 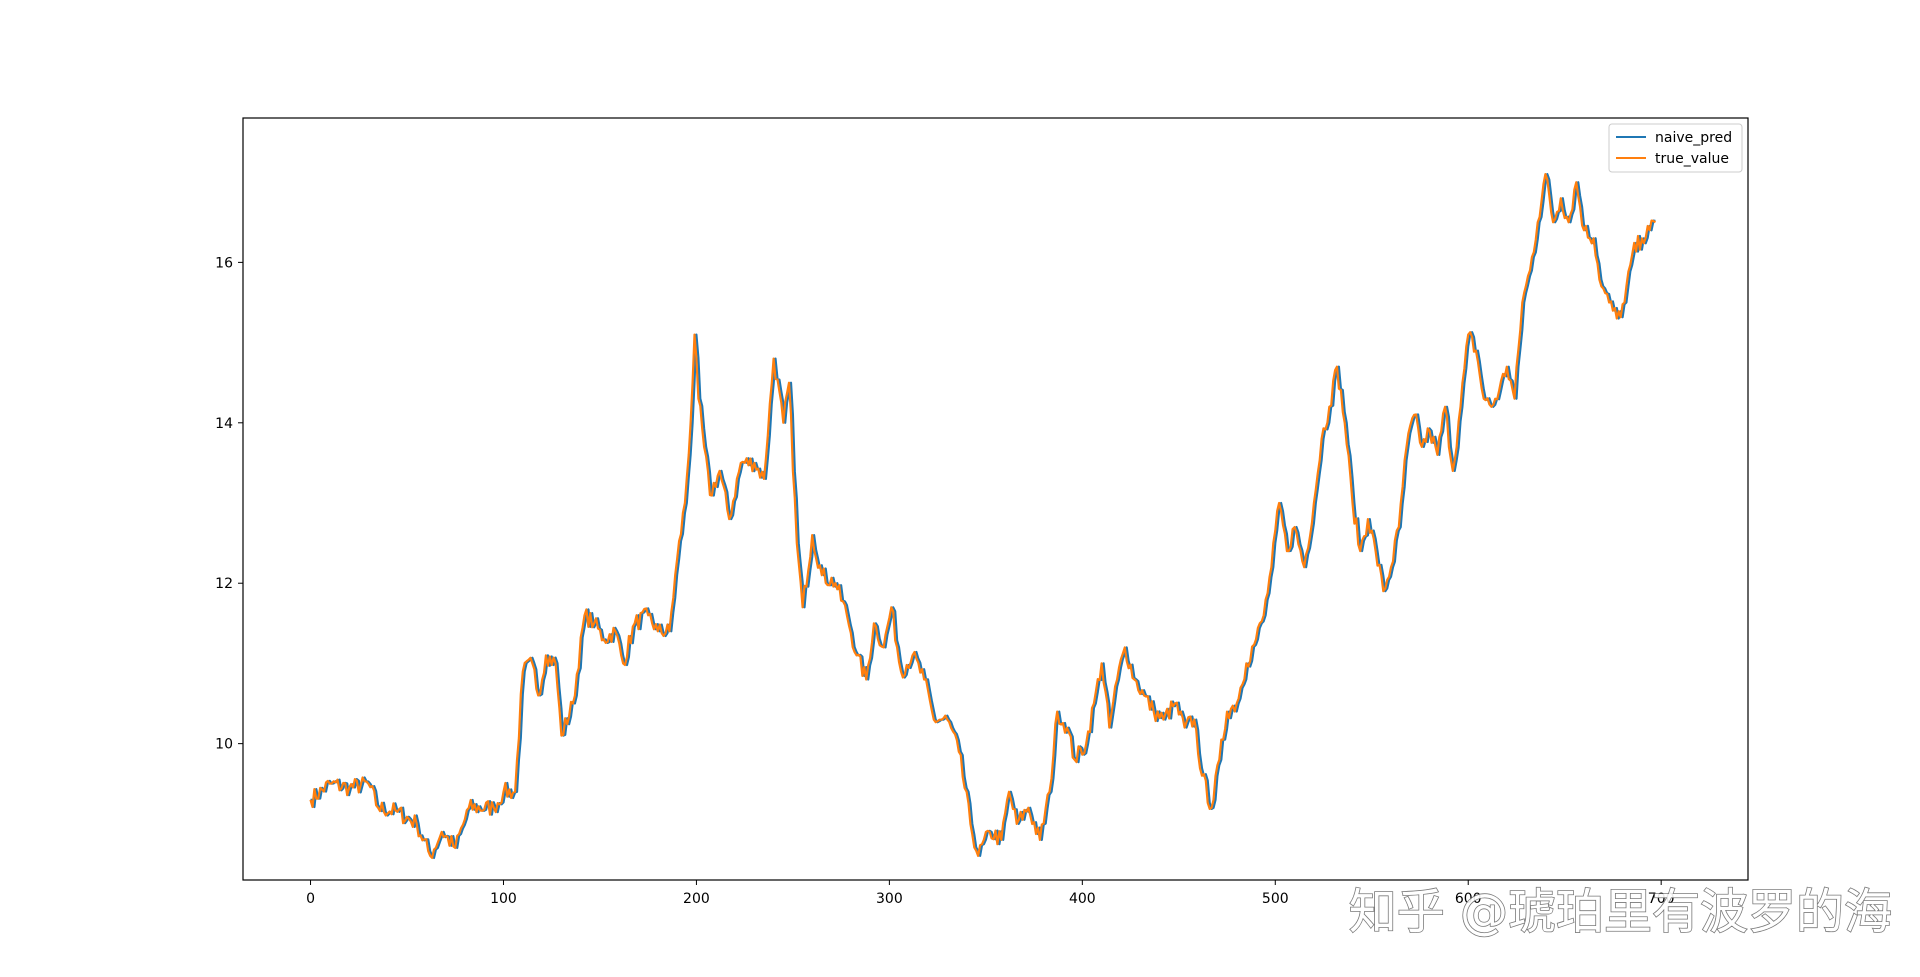 What do you see at coordinates (229, 504) in the screenshot?
I see `y-axis: 10 12 14 16` at bounding box center [229, 504].